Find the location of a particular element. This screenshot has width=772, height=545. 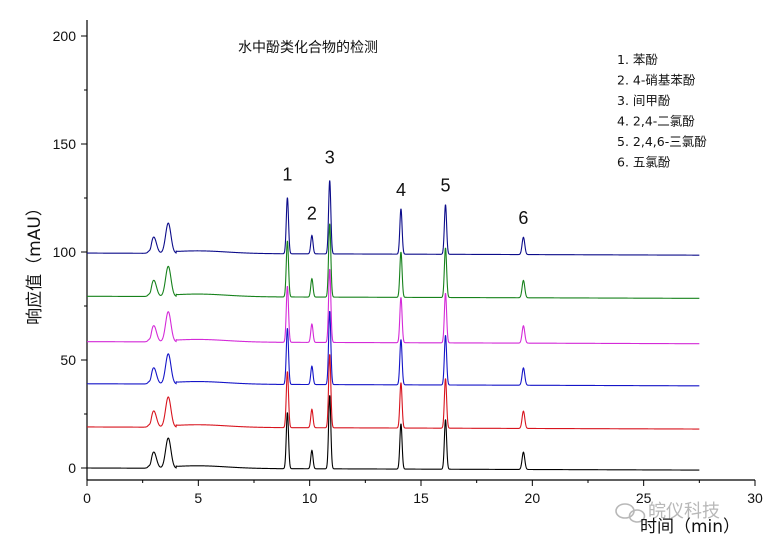

chart-title: 水中酚类化合物的检测 is located at coordinates (308, 48).